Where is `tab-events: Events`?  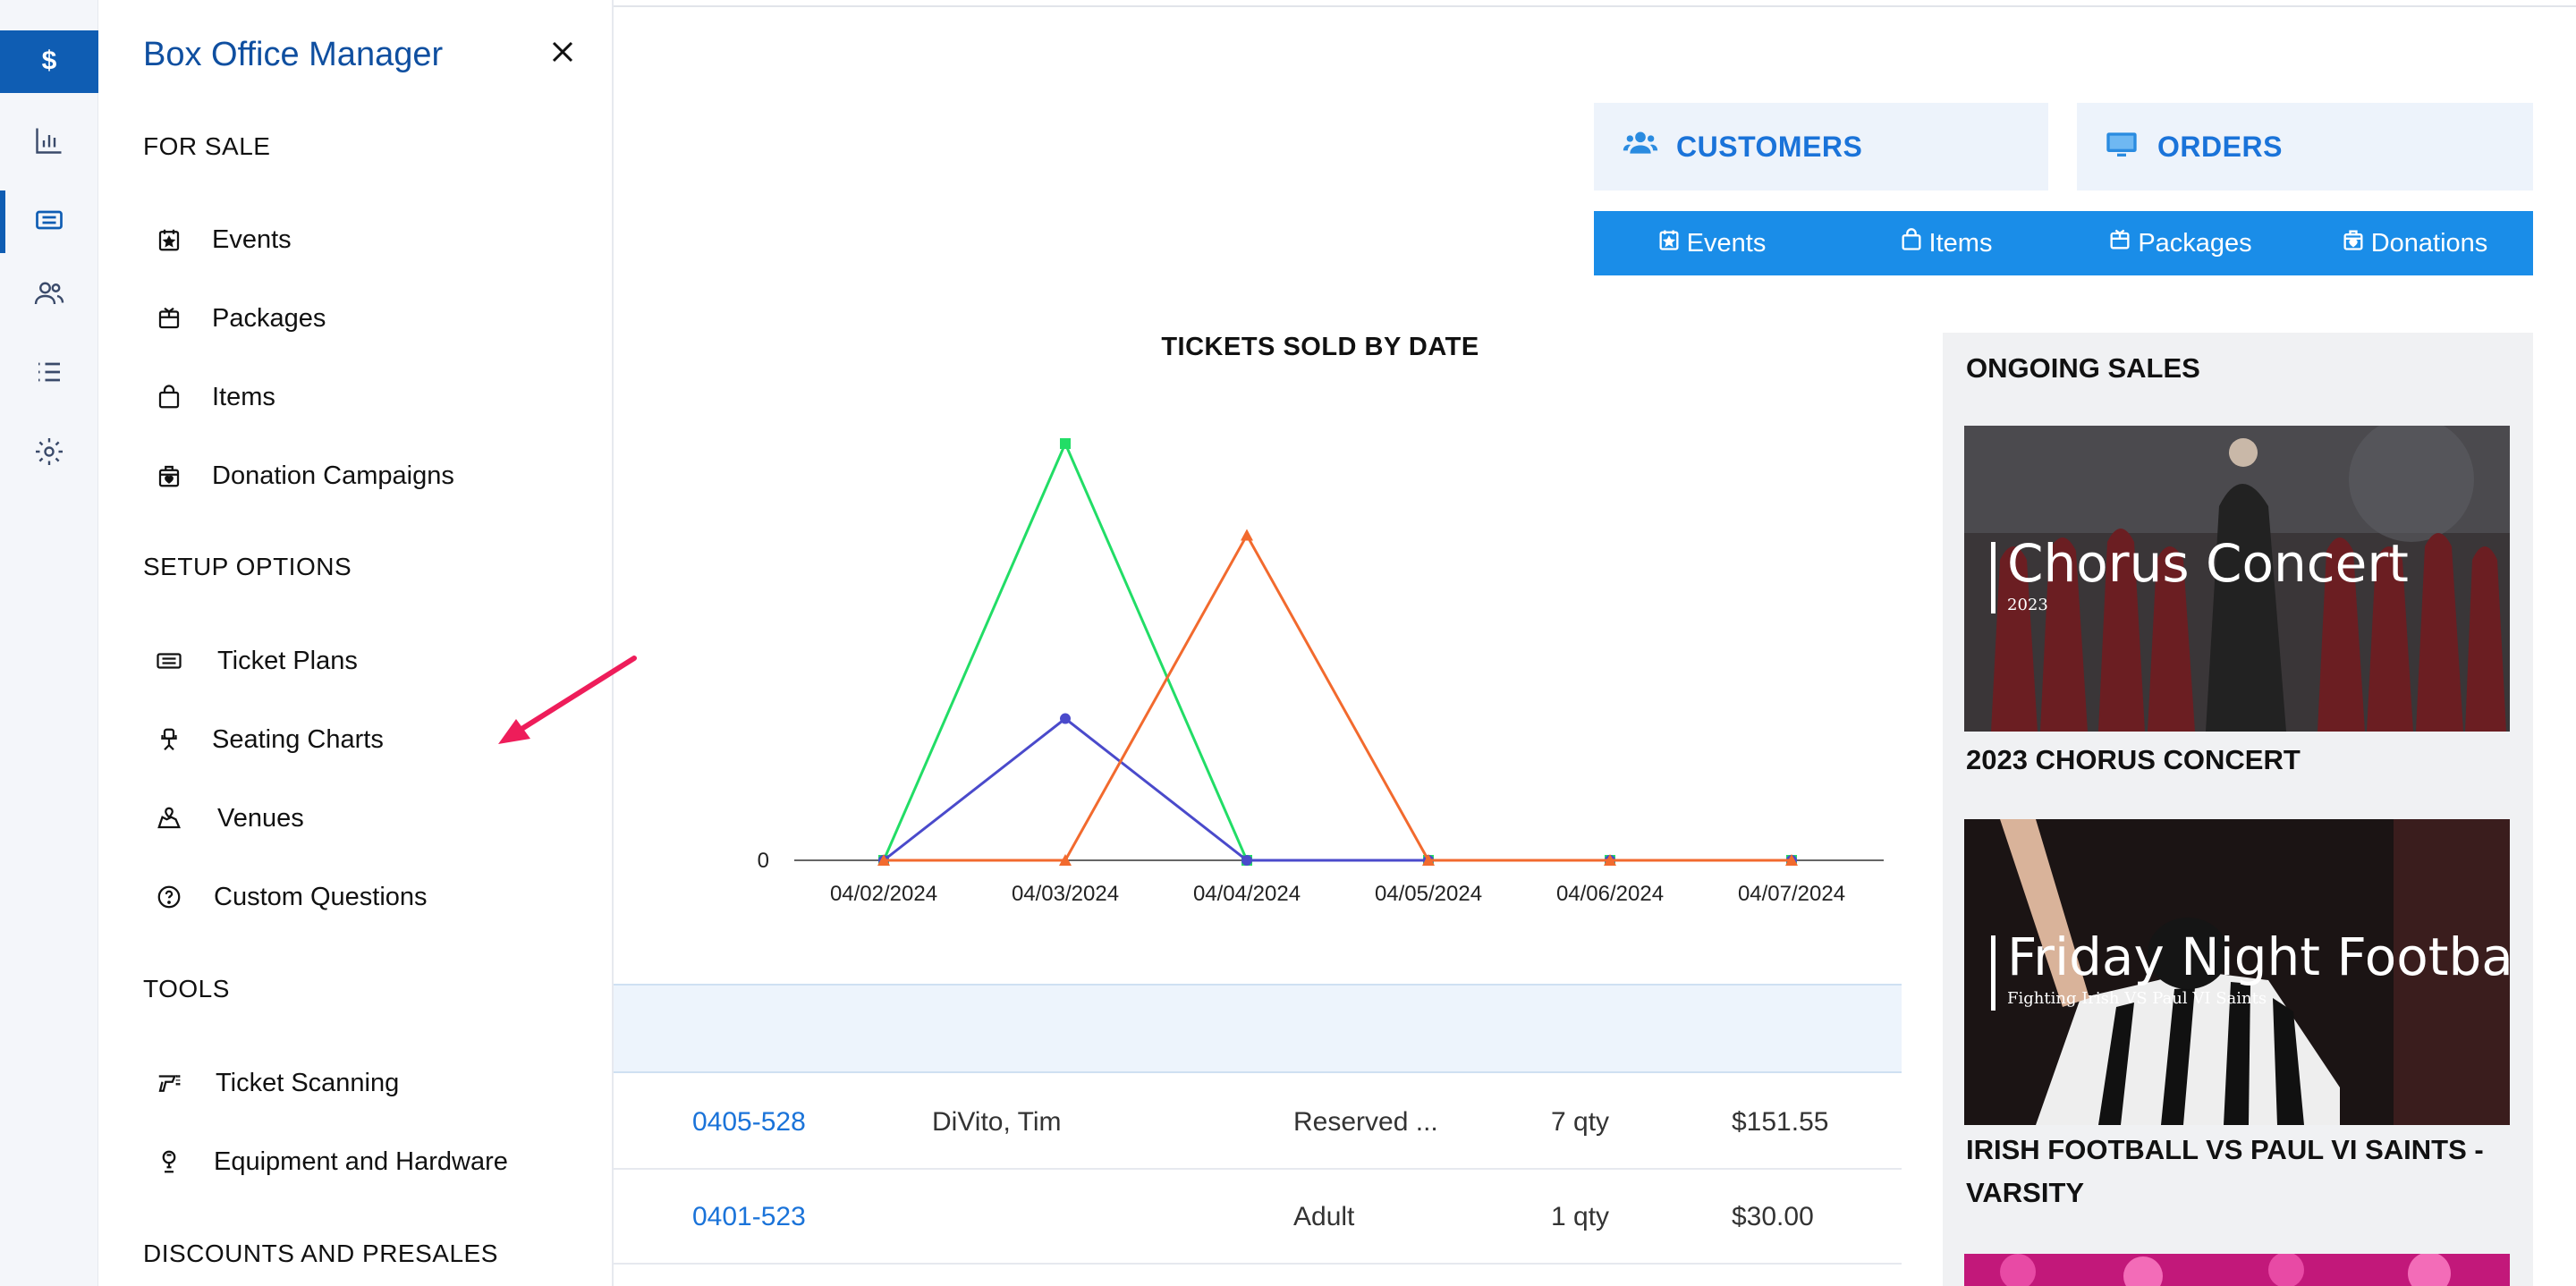
tab-events: Events is located at coordinates (1711, 243).